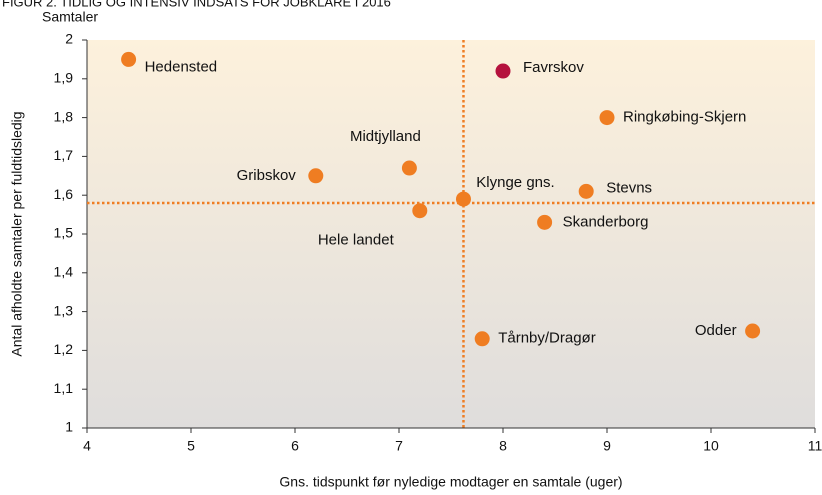 The image size is (822, 495). Describe the element at coordinates (711, 446) in the screenshot. I see `x-tick-label: 10` at that location.